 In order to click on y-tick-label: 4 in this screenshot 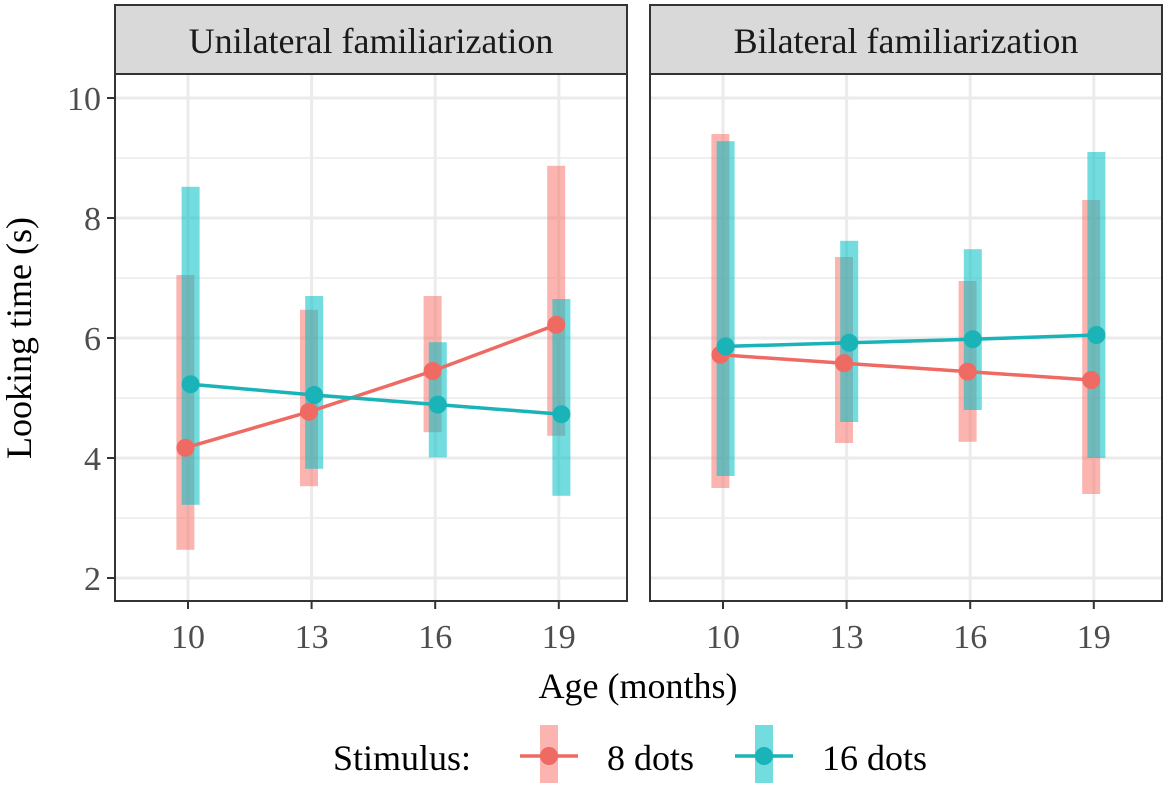, I will do `click(92, 459)`.